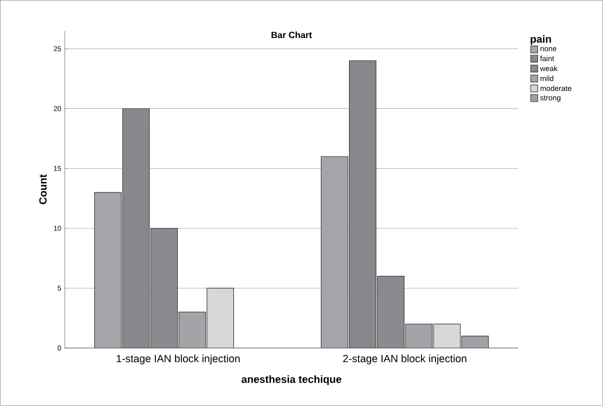  I want to click on y-axis-title: Count, so click(43, 189).